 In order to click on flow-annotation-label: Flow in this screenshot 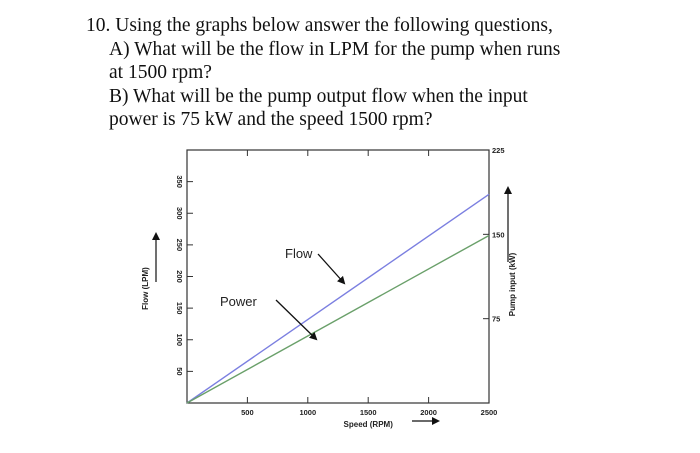, I will do `click(299, 253)`.